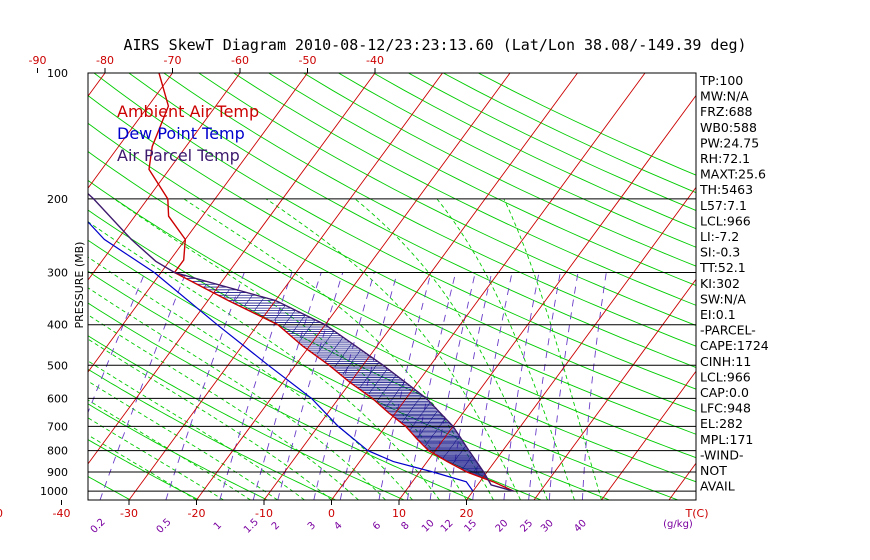 Image resolution: width=870 pixels, height=560 pixels. I want to click on index-item: AVAIL, so click(717, 486).